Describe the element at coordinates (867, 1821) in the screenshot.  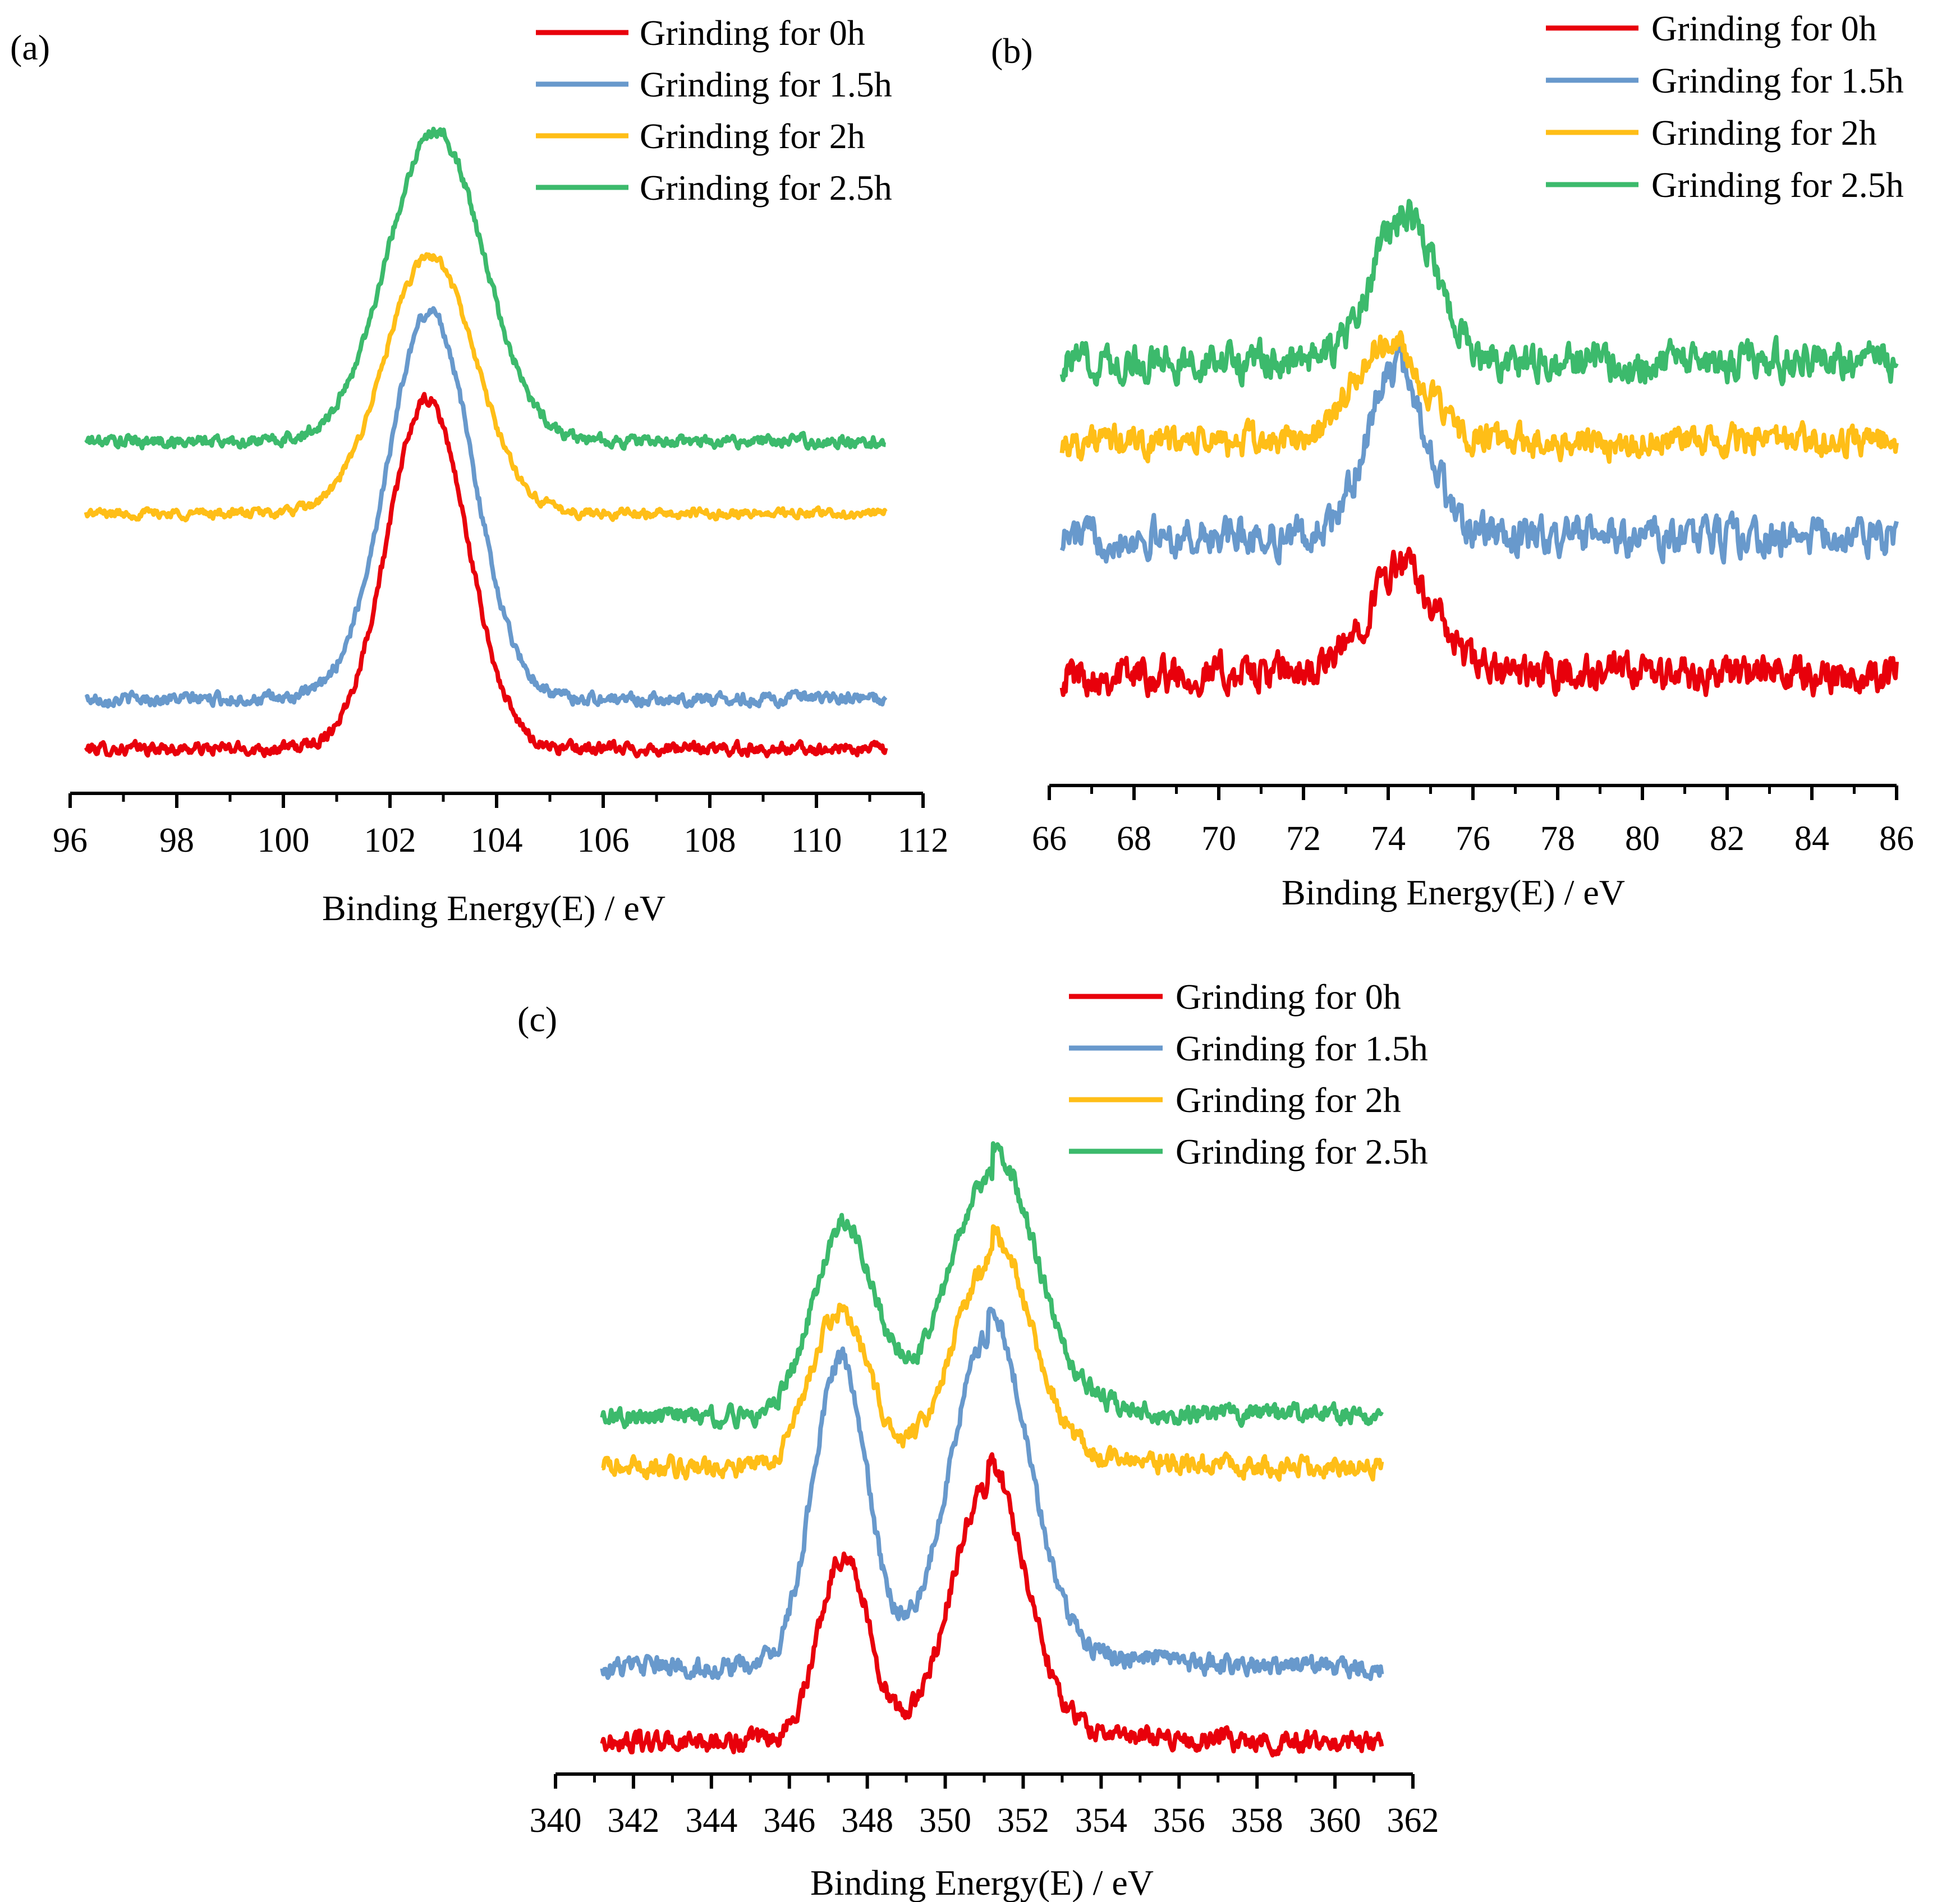
I see `x-tick-label: 348` at that location.